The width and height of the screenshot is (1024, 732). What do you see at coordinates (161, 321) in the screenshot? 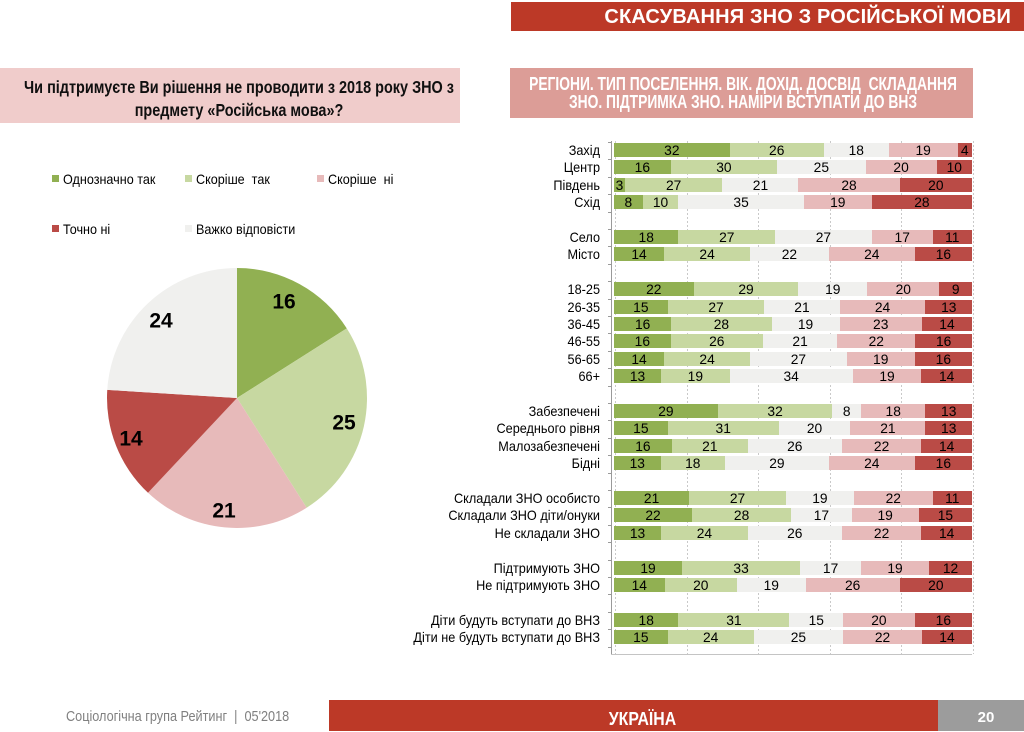
I see `svg-text: 24` at bounding box center [161, 321].